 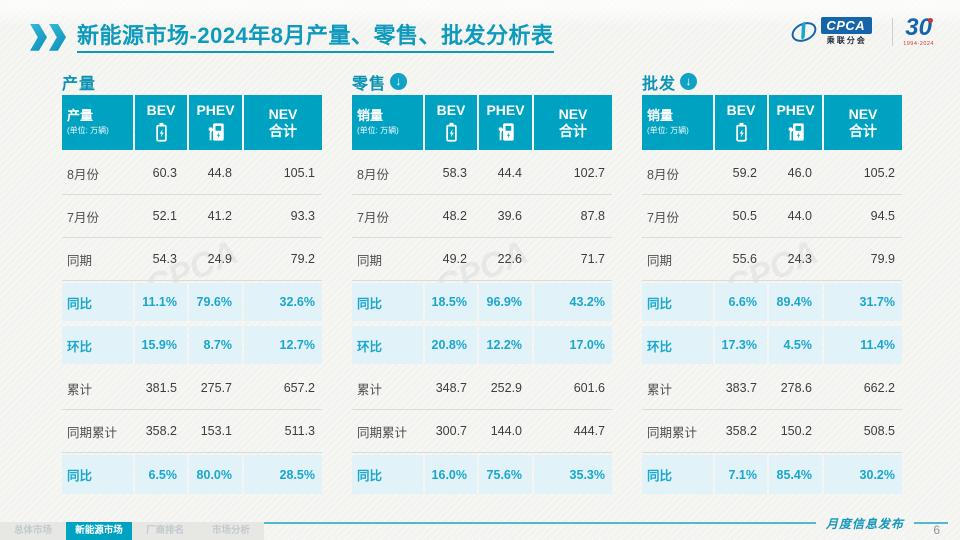 I want to click on section-title-wholesale: 批发 ↓, so click(x=772, y=82).